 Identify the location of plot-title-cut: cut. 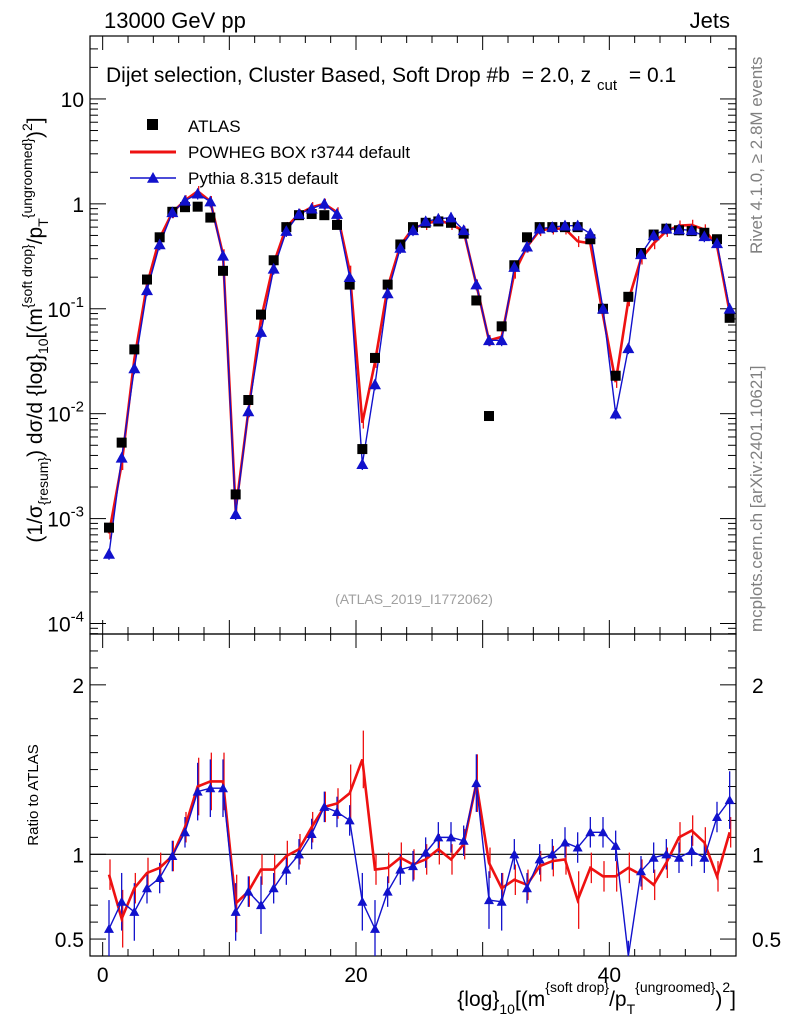
(607, 85).